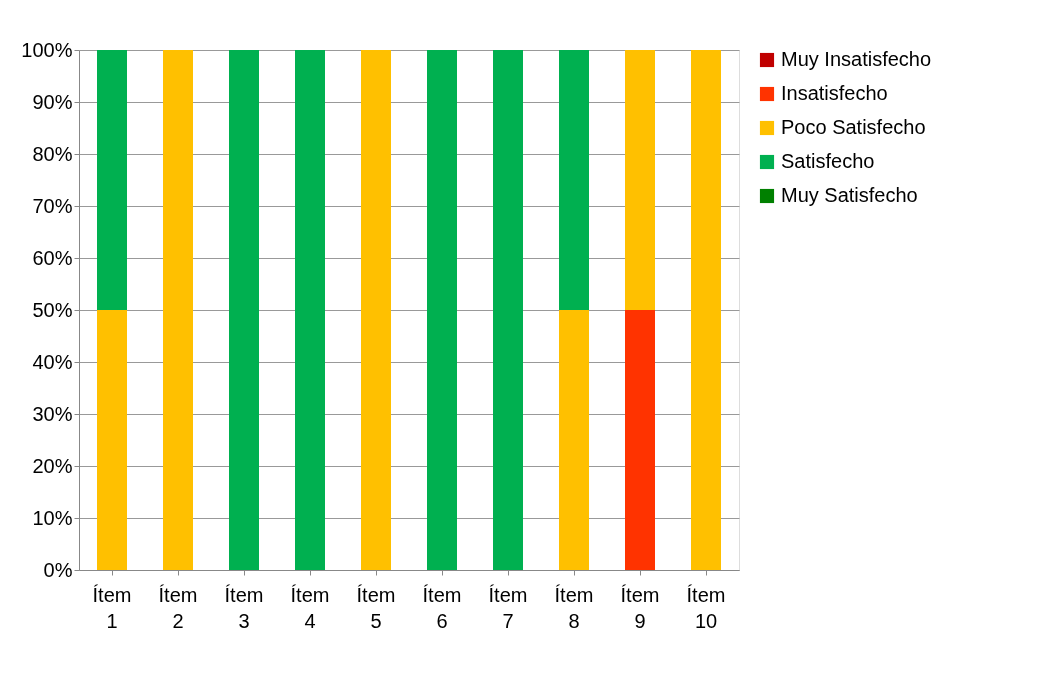  Describe the element at coordinates (442, 607) in the screenshot. I see `x-tick-label: Ítem 6` at that location.